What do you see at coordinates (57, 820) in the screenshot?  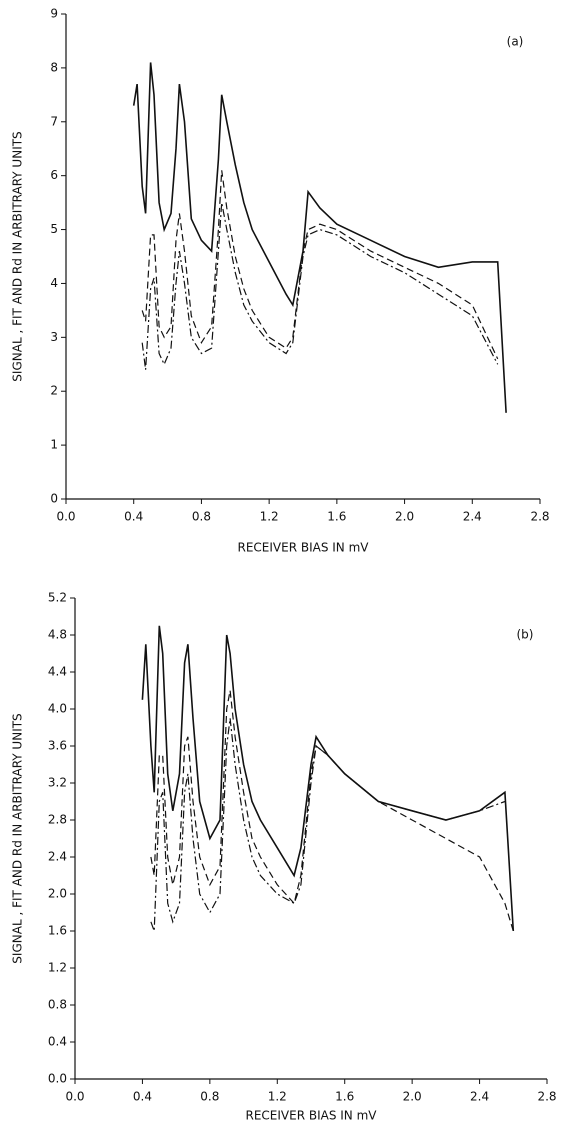 I see `y-tick-label: 2.8` at bounding box center [57, 820].